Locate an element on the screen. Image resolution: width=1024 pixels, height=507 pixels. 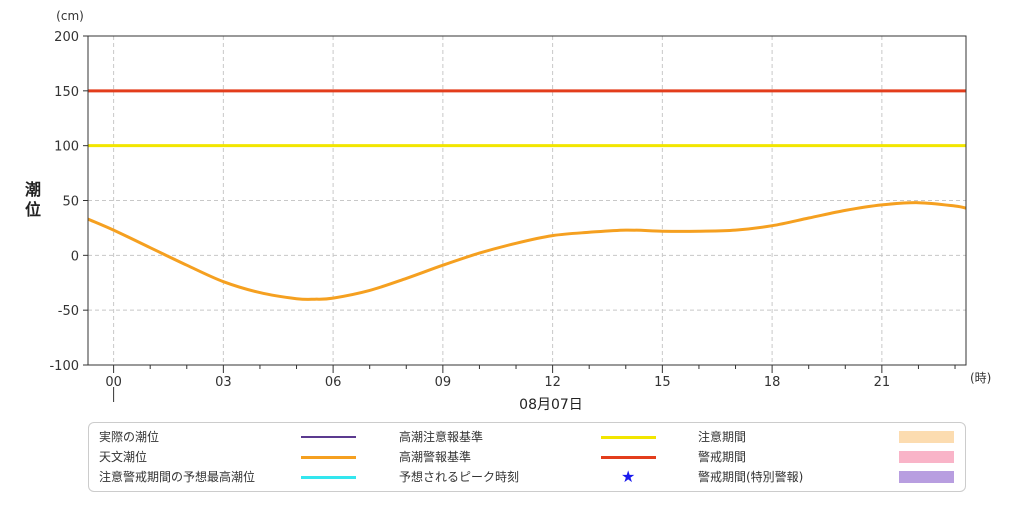
legend-label: 高潮注意報基準 is located at coordinates (441, 437).